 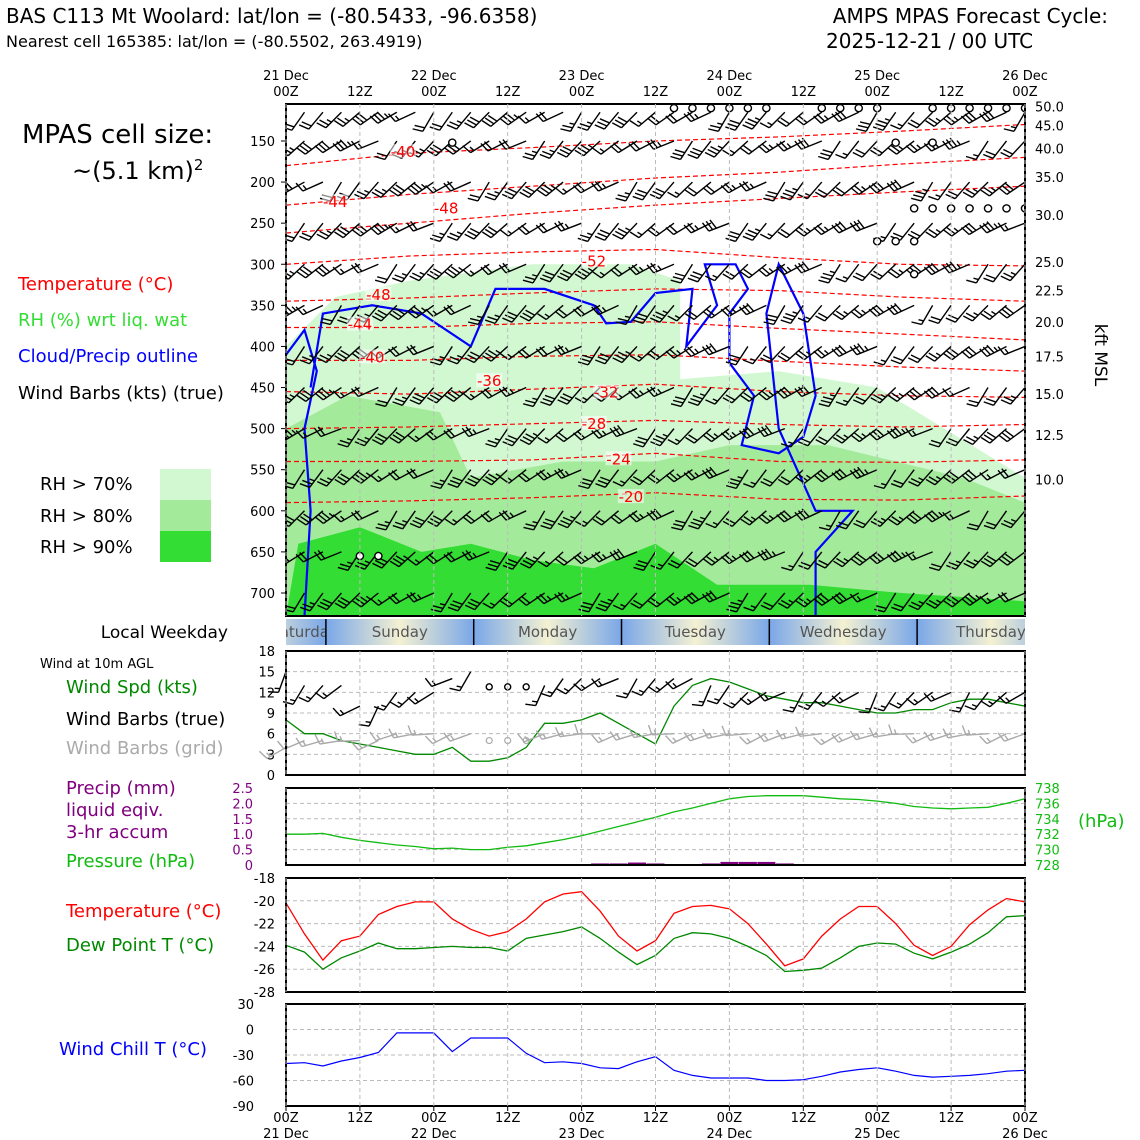 What do you see at coordinates (434, 1133) in the screenshot?
I see `date-tick-label-bottom: 22 Dec` at bounding box center [434, 1133].